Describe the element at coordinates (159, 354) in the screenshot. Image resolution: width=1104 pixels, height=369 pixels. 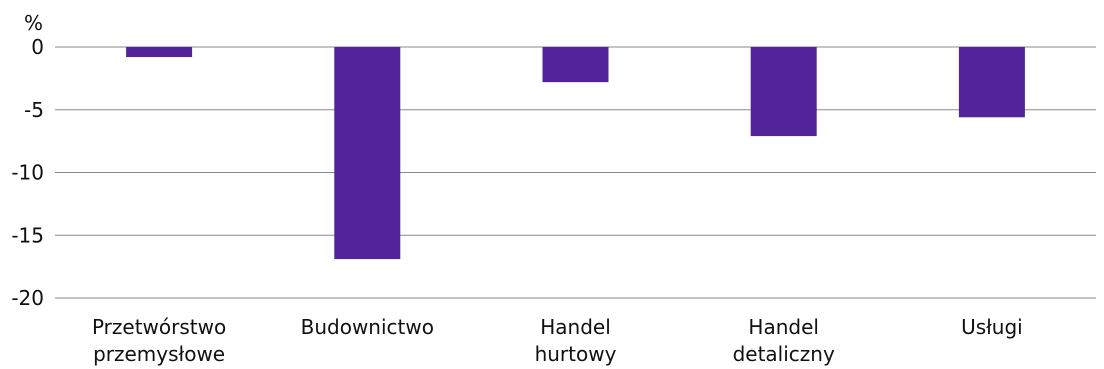
I see `x-category-label-line: przemysłowe` at that location.